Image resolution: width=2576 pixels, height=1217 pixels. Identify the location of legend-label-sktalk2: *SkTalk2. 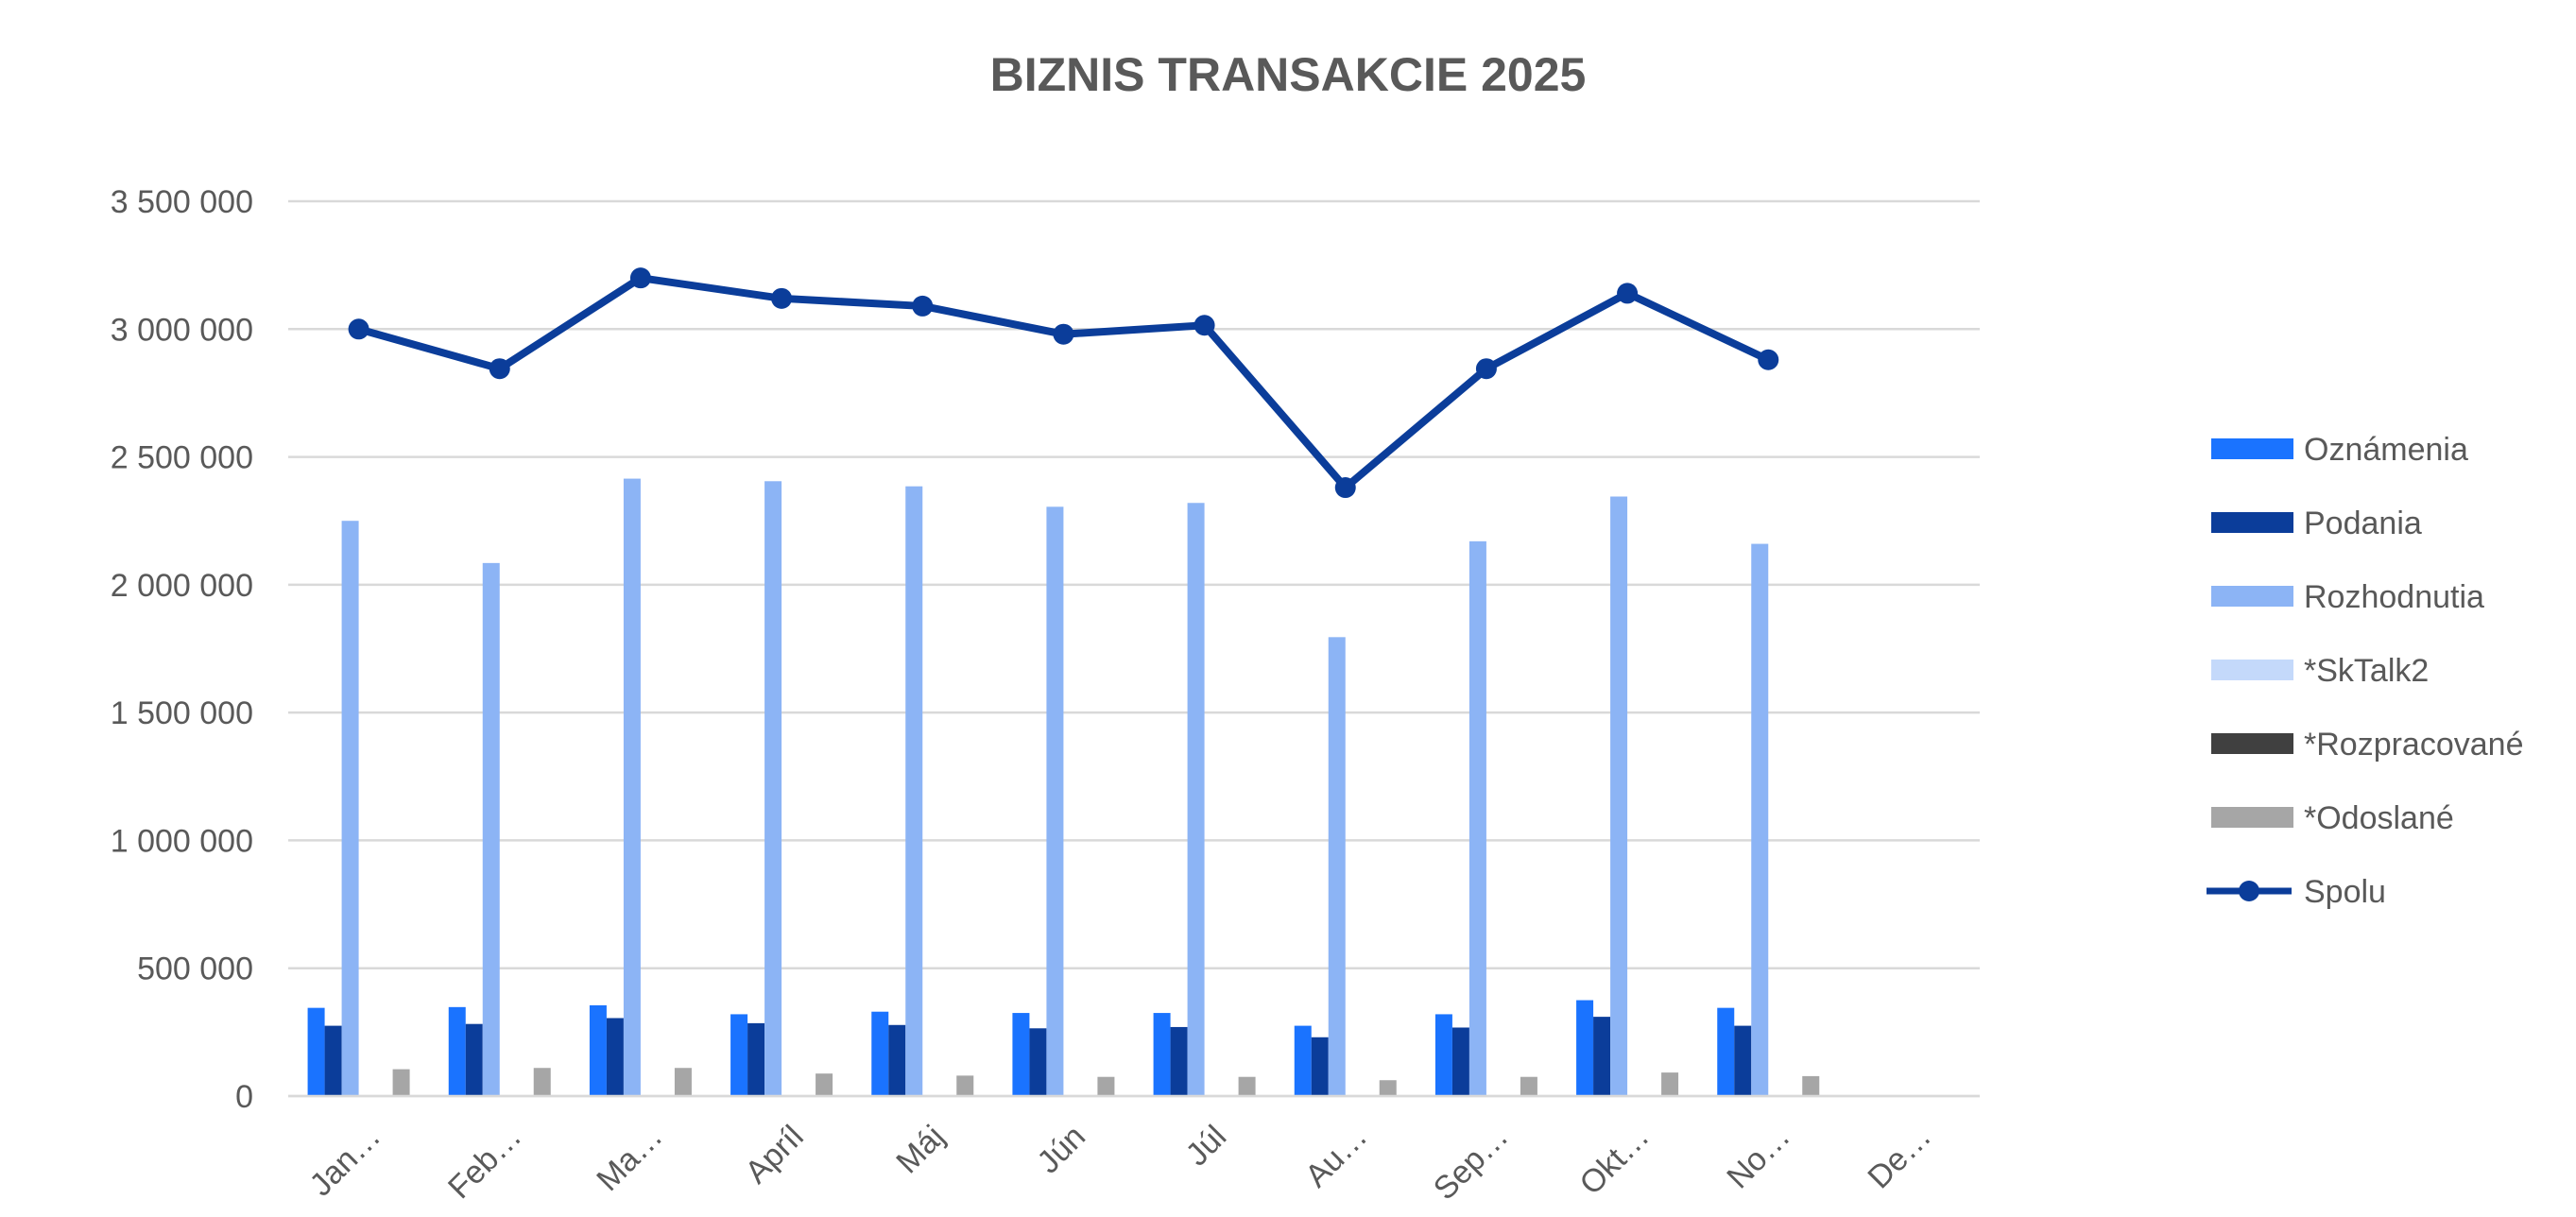
(2366, 671).